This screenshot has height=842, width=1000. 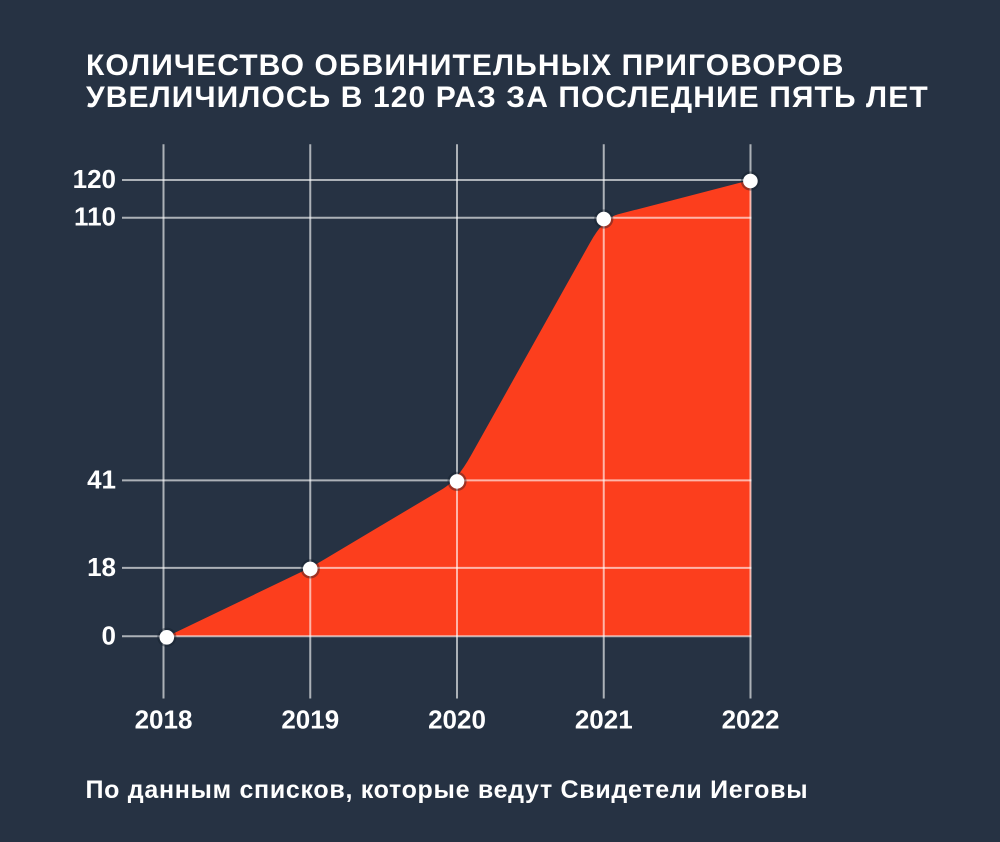 I want to click on svg-text: 2020, so click(x=457, y=720).